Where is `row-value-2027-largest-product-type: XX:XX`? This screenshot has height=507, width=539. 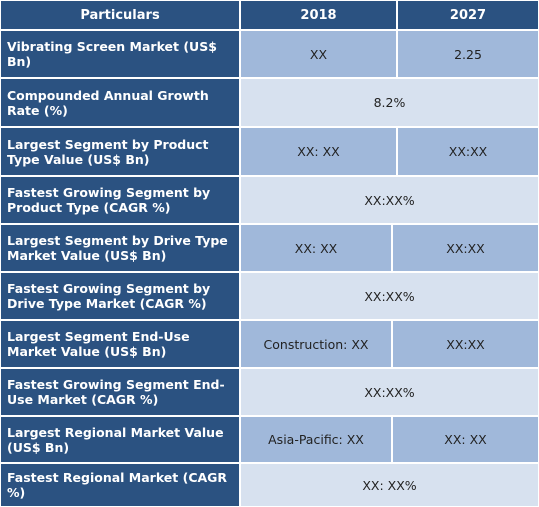
row-value-2027-largest-product-type: XX:XX is located at coordinates (468, 151).